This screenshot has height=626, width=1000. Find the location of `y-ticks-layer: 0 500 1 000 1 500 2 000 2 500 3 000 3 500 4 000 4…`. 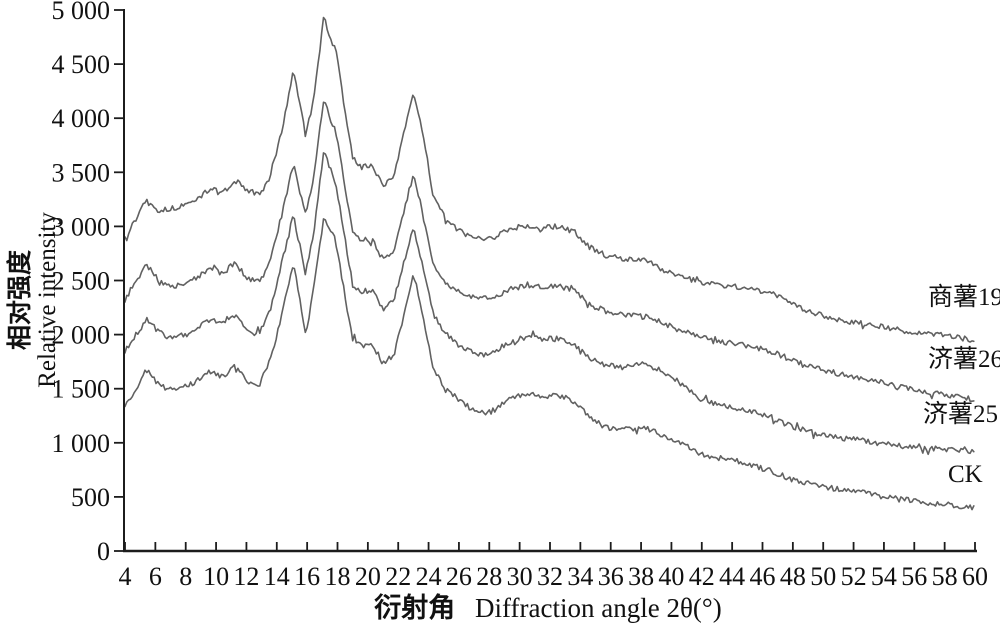

y-ticks-layer: 0 500 1 000 1 500 2 000 2 500 3 000 3 500 4 000 4… is located at coordinates (87, 283).